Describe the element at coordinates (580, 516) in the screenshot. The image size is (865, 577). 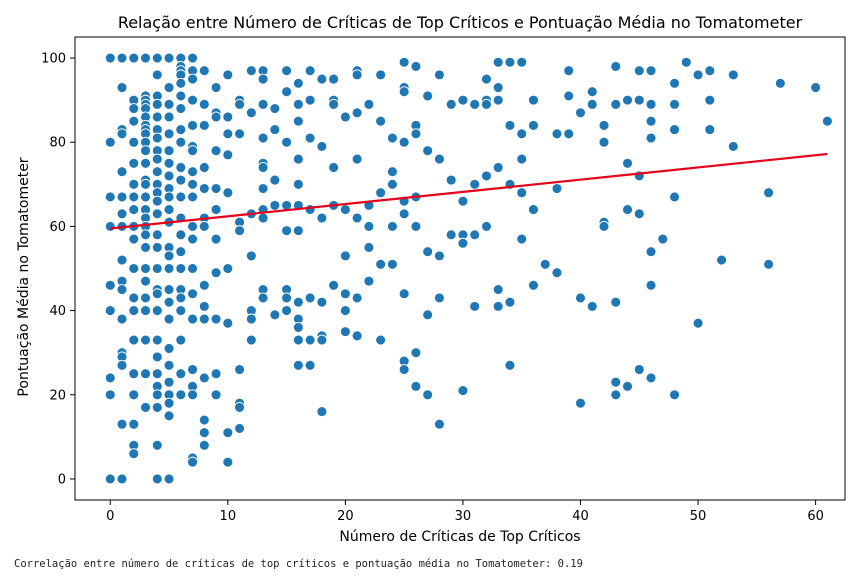
I see `x-tick-label: 40` at that location.